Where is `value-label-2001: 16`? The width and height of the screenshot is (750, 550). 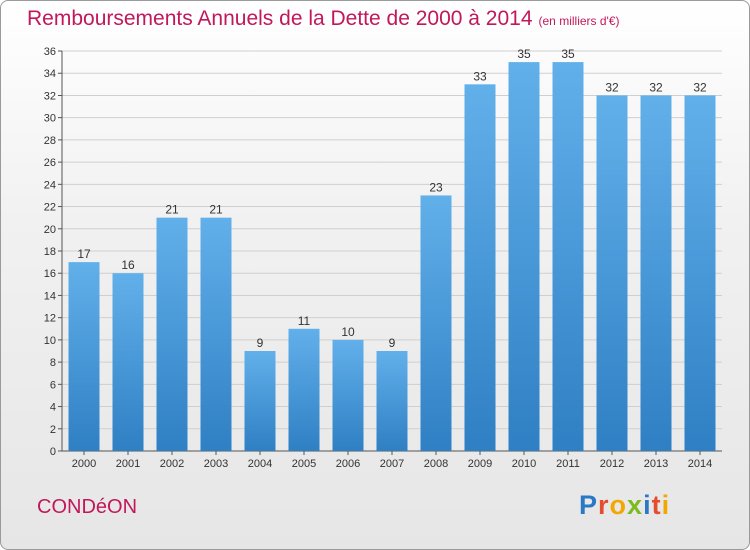 value-label-2001: 16 is located at coordinates (128, 265).